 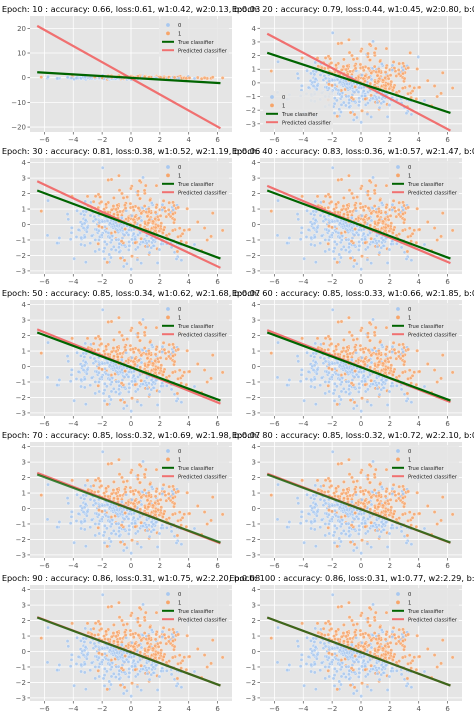 I want to click on legend-item-0-marker, so click(x=168, y=25).